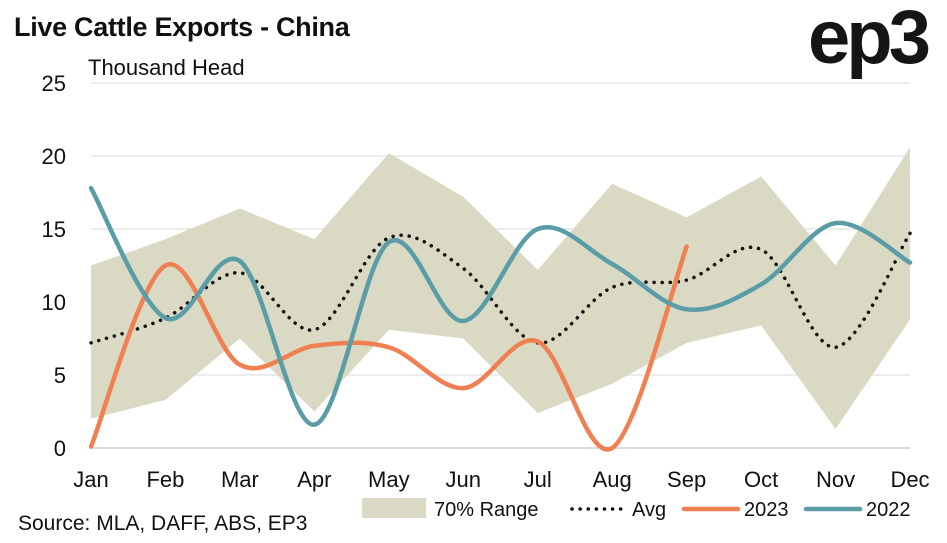 This screenshot has width=947, height=543. What do you see at coordinates (686, 479) in the screenshot?
I see `x-tick-label: Sep` at bounding box center [686, 479].